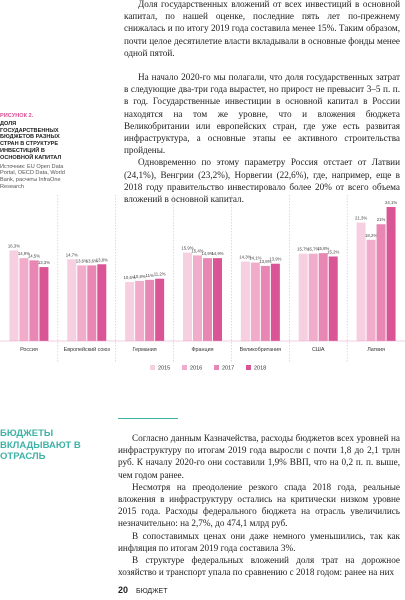 The height and width of the screenshot is (600, 405). What do you see at coordinates (17, 116) in the screenshot?
I see `figure-label: РИСУНОК 2.` at bounding box center [17, 116].